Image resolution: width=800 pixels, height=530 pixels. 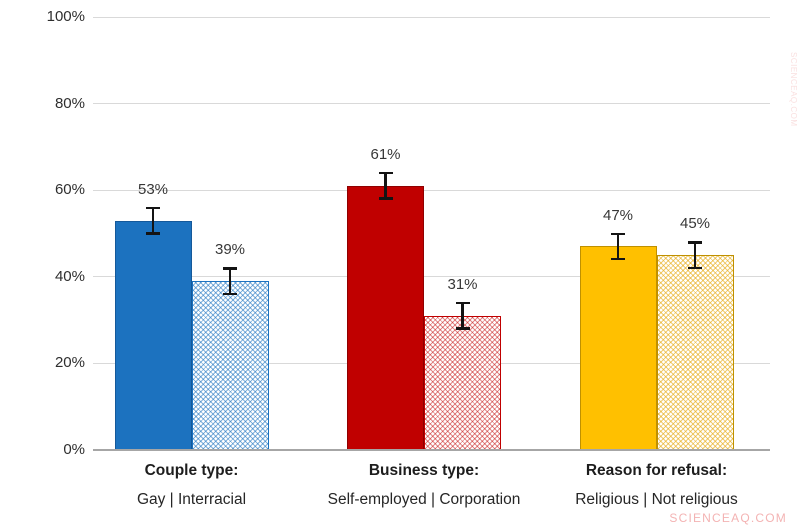 I want to click on group-subtitle: Religious | Not religious, so click(x=656, y=499).